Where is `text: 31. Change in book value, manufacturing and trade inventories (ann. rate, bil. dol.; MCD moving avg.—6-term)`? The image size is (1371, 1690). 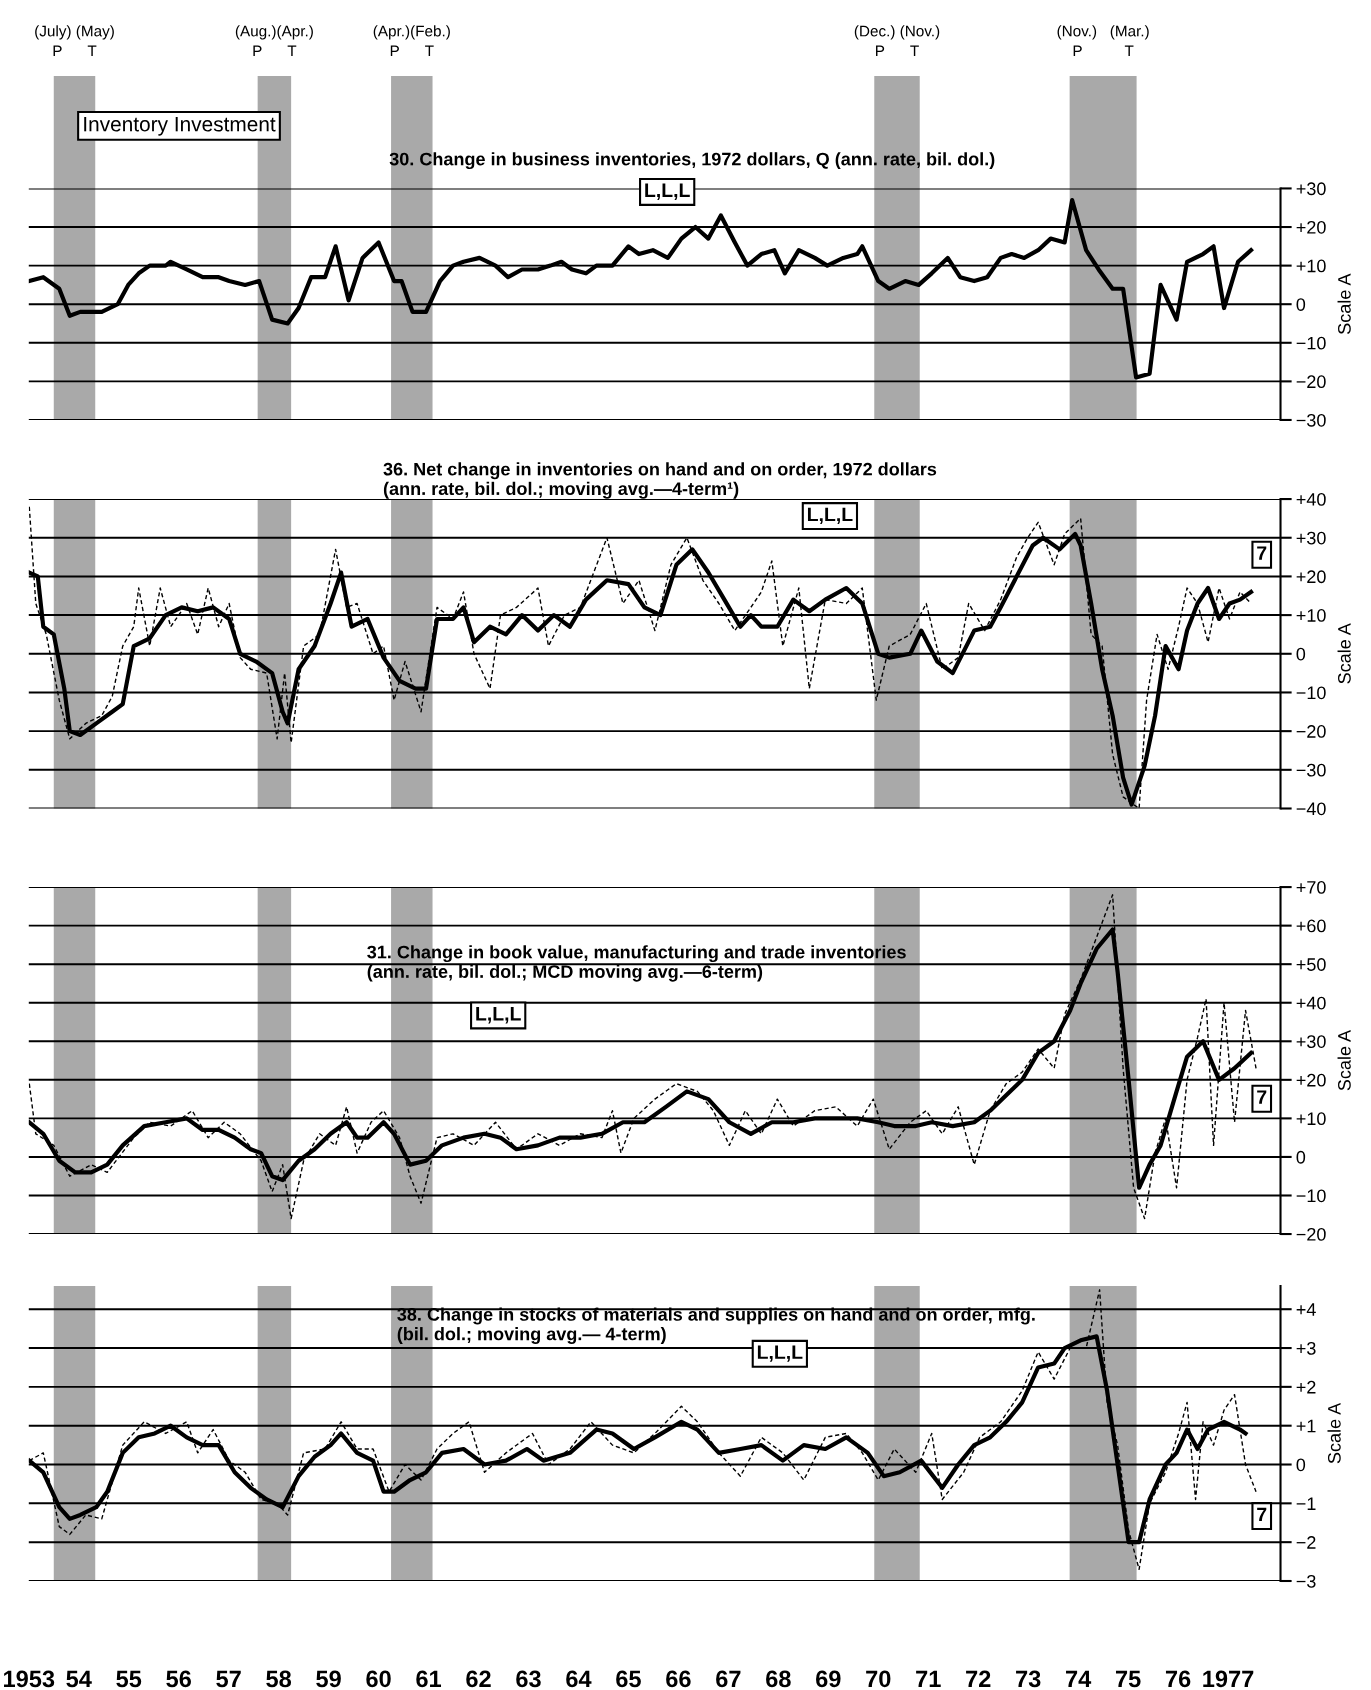
text: 31. Change in book value, manufacturing and trade inventories (ann. rate, bil. dol.; MCD moving avg.—6-term) is located at coordinates (636, 963).